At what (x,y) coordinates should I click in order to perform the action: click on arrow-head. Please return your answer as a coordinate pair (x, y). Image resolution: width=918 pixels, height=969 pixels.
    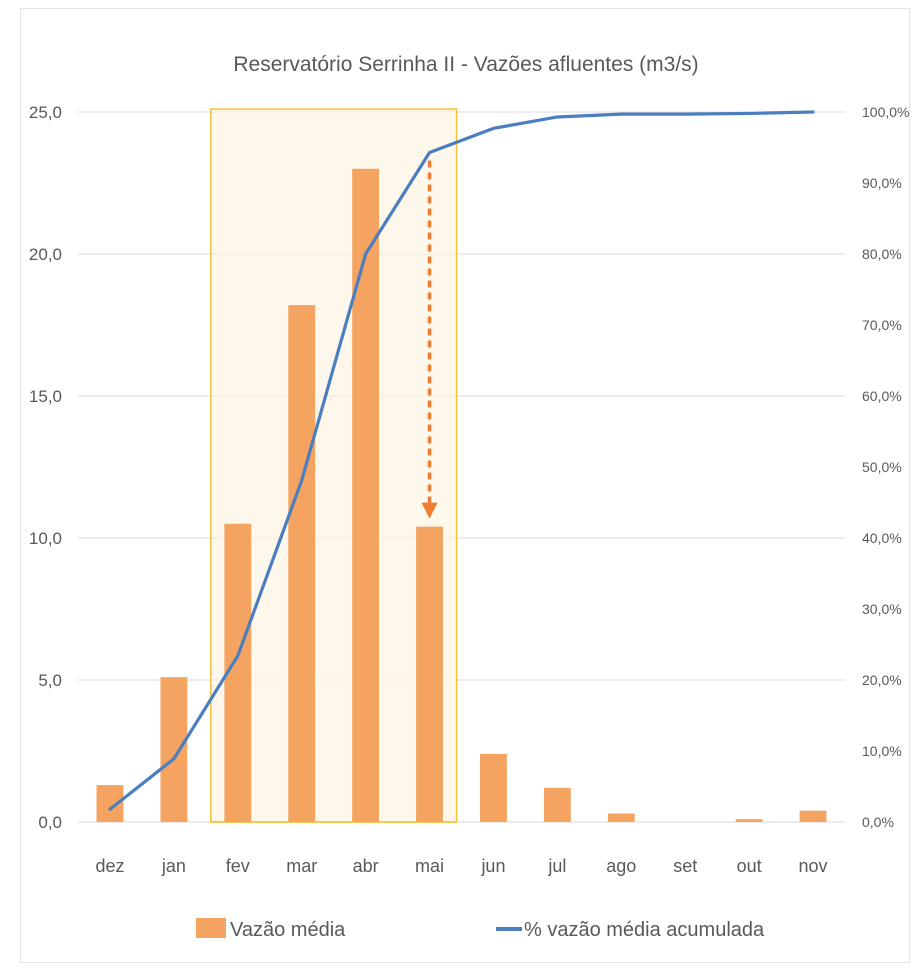
    Looking at the image, I should click on (429, 510).